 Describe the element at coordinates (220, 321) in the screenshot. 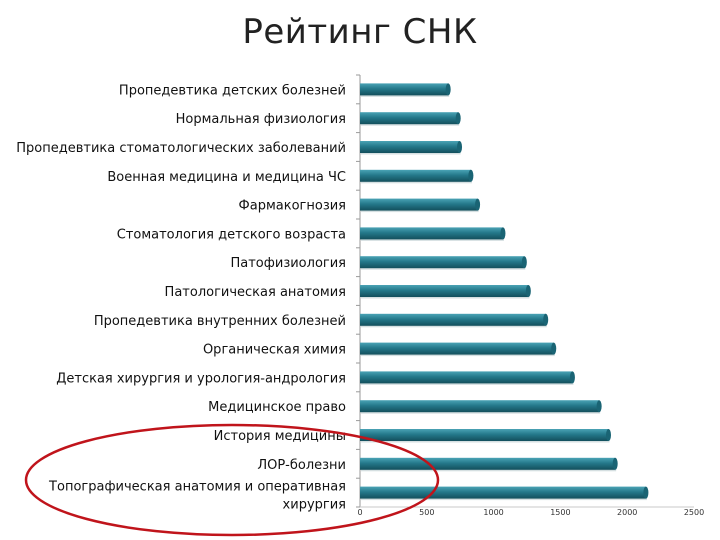

I see `category-label: Пропедевтика внутренних болезней` at that location.